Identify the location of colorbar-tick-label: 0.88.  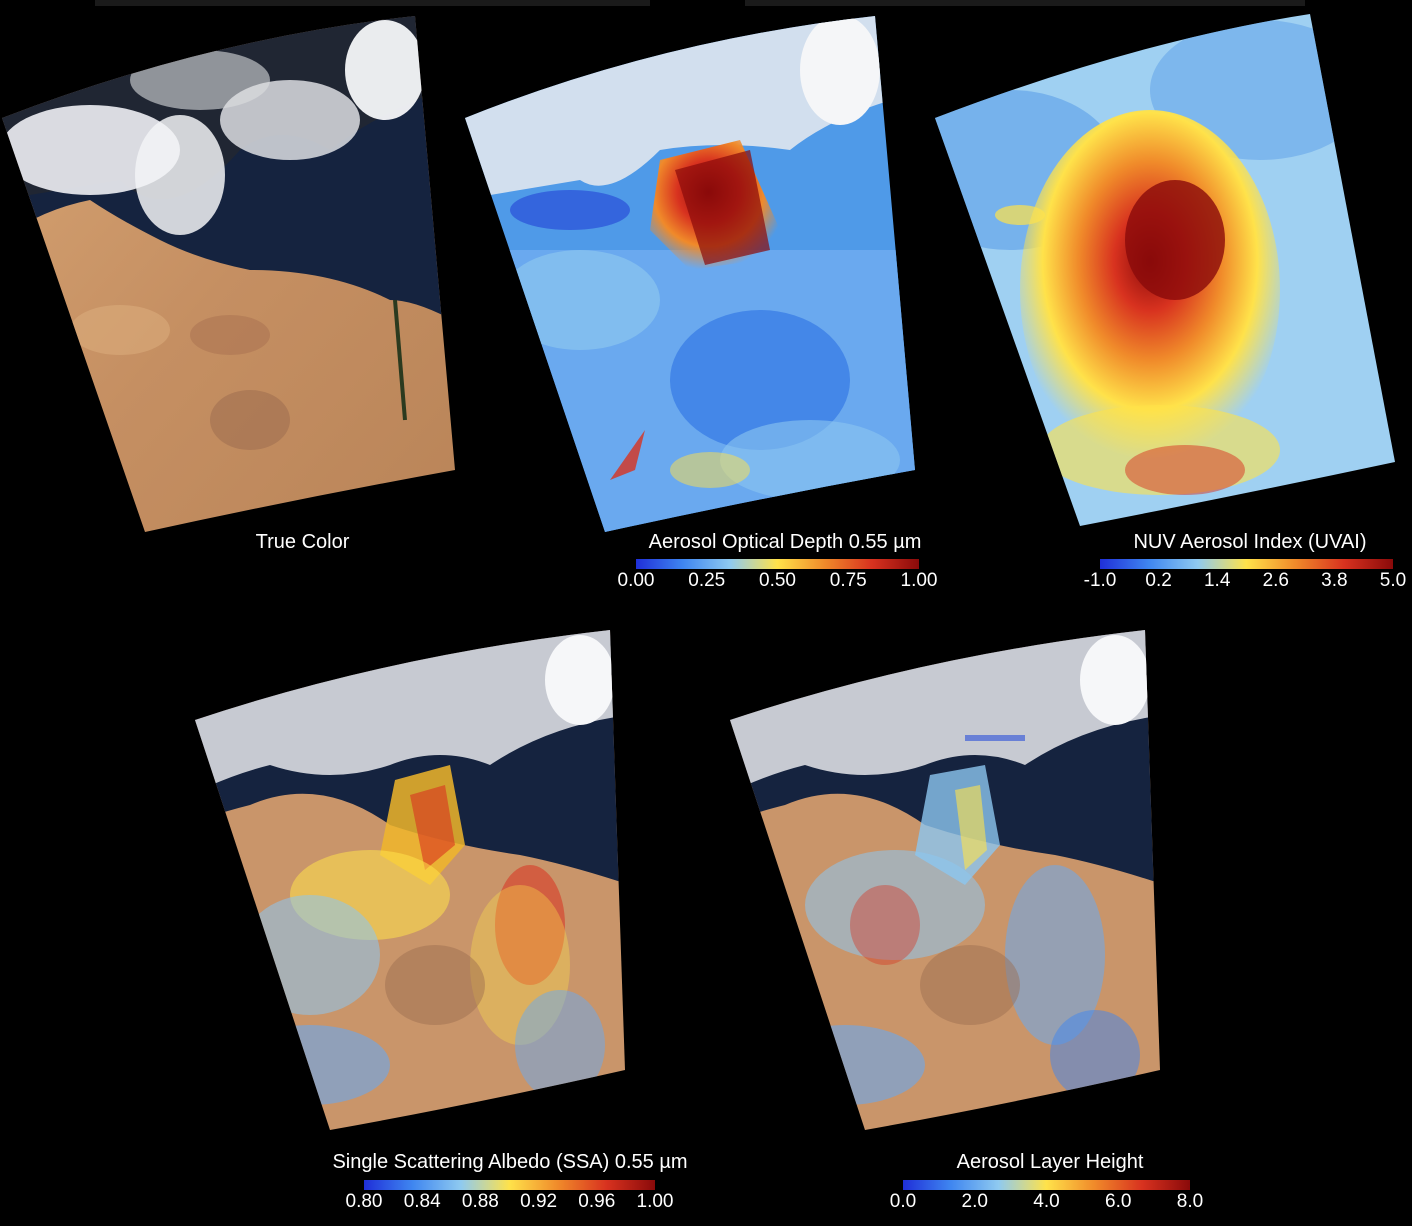
(480, 1201).